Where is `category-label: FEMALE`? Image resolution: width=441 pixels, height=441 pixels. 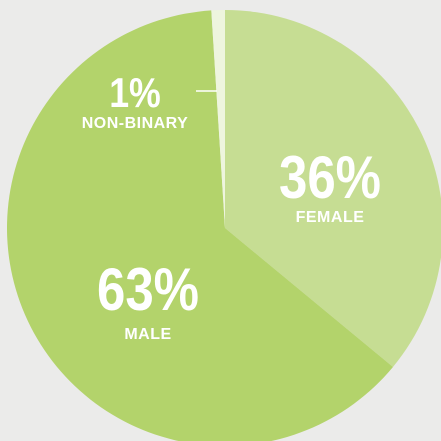
category-label: FEMALE is located at coordinates (330, 217).